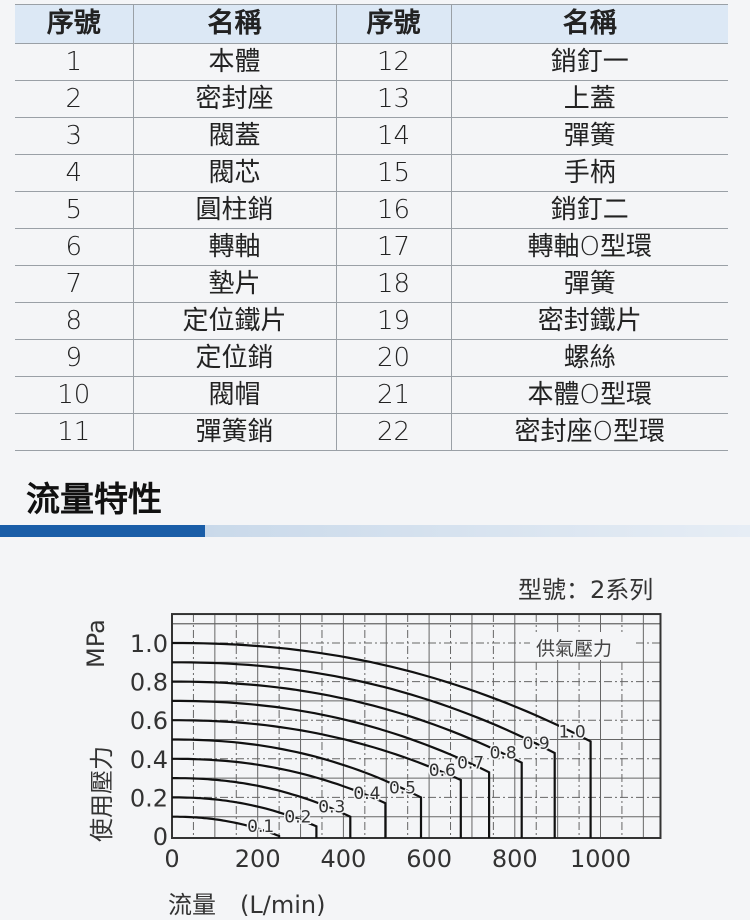 Image resolution: width=750 pixels, height=920 pixels. I want to click on part-no-cell: 1, so click(74, 62).